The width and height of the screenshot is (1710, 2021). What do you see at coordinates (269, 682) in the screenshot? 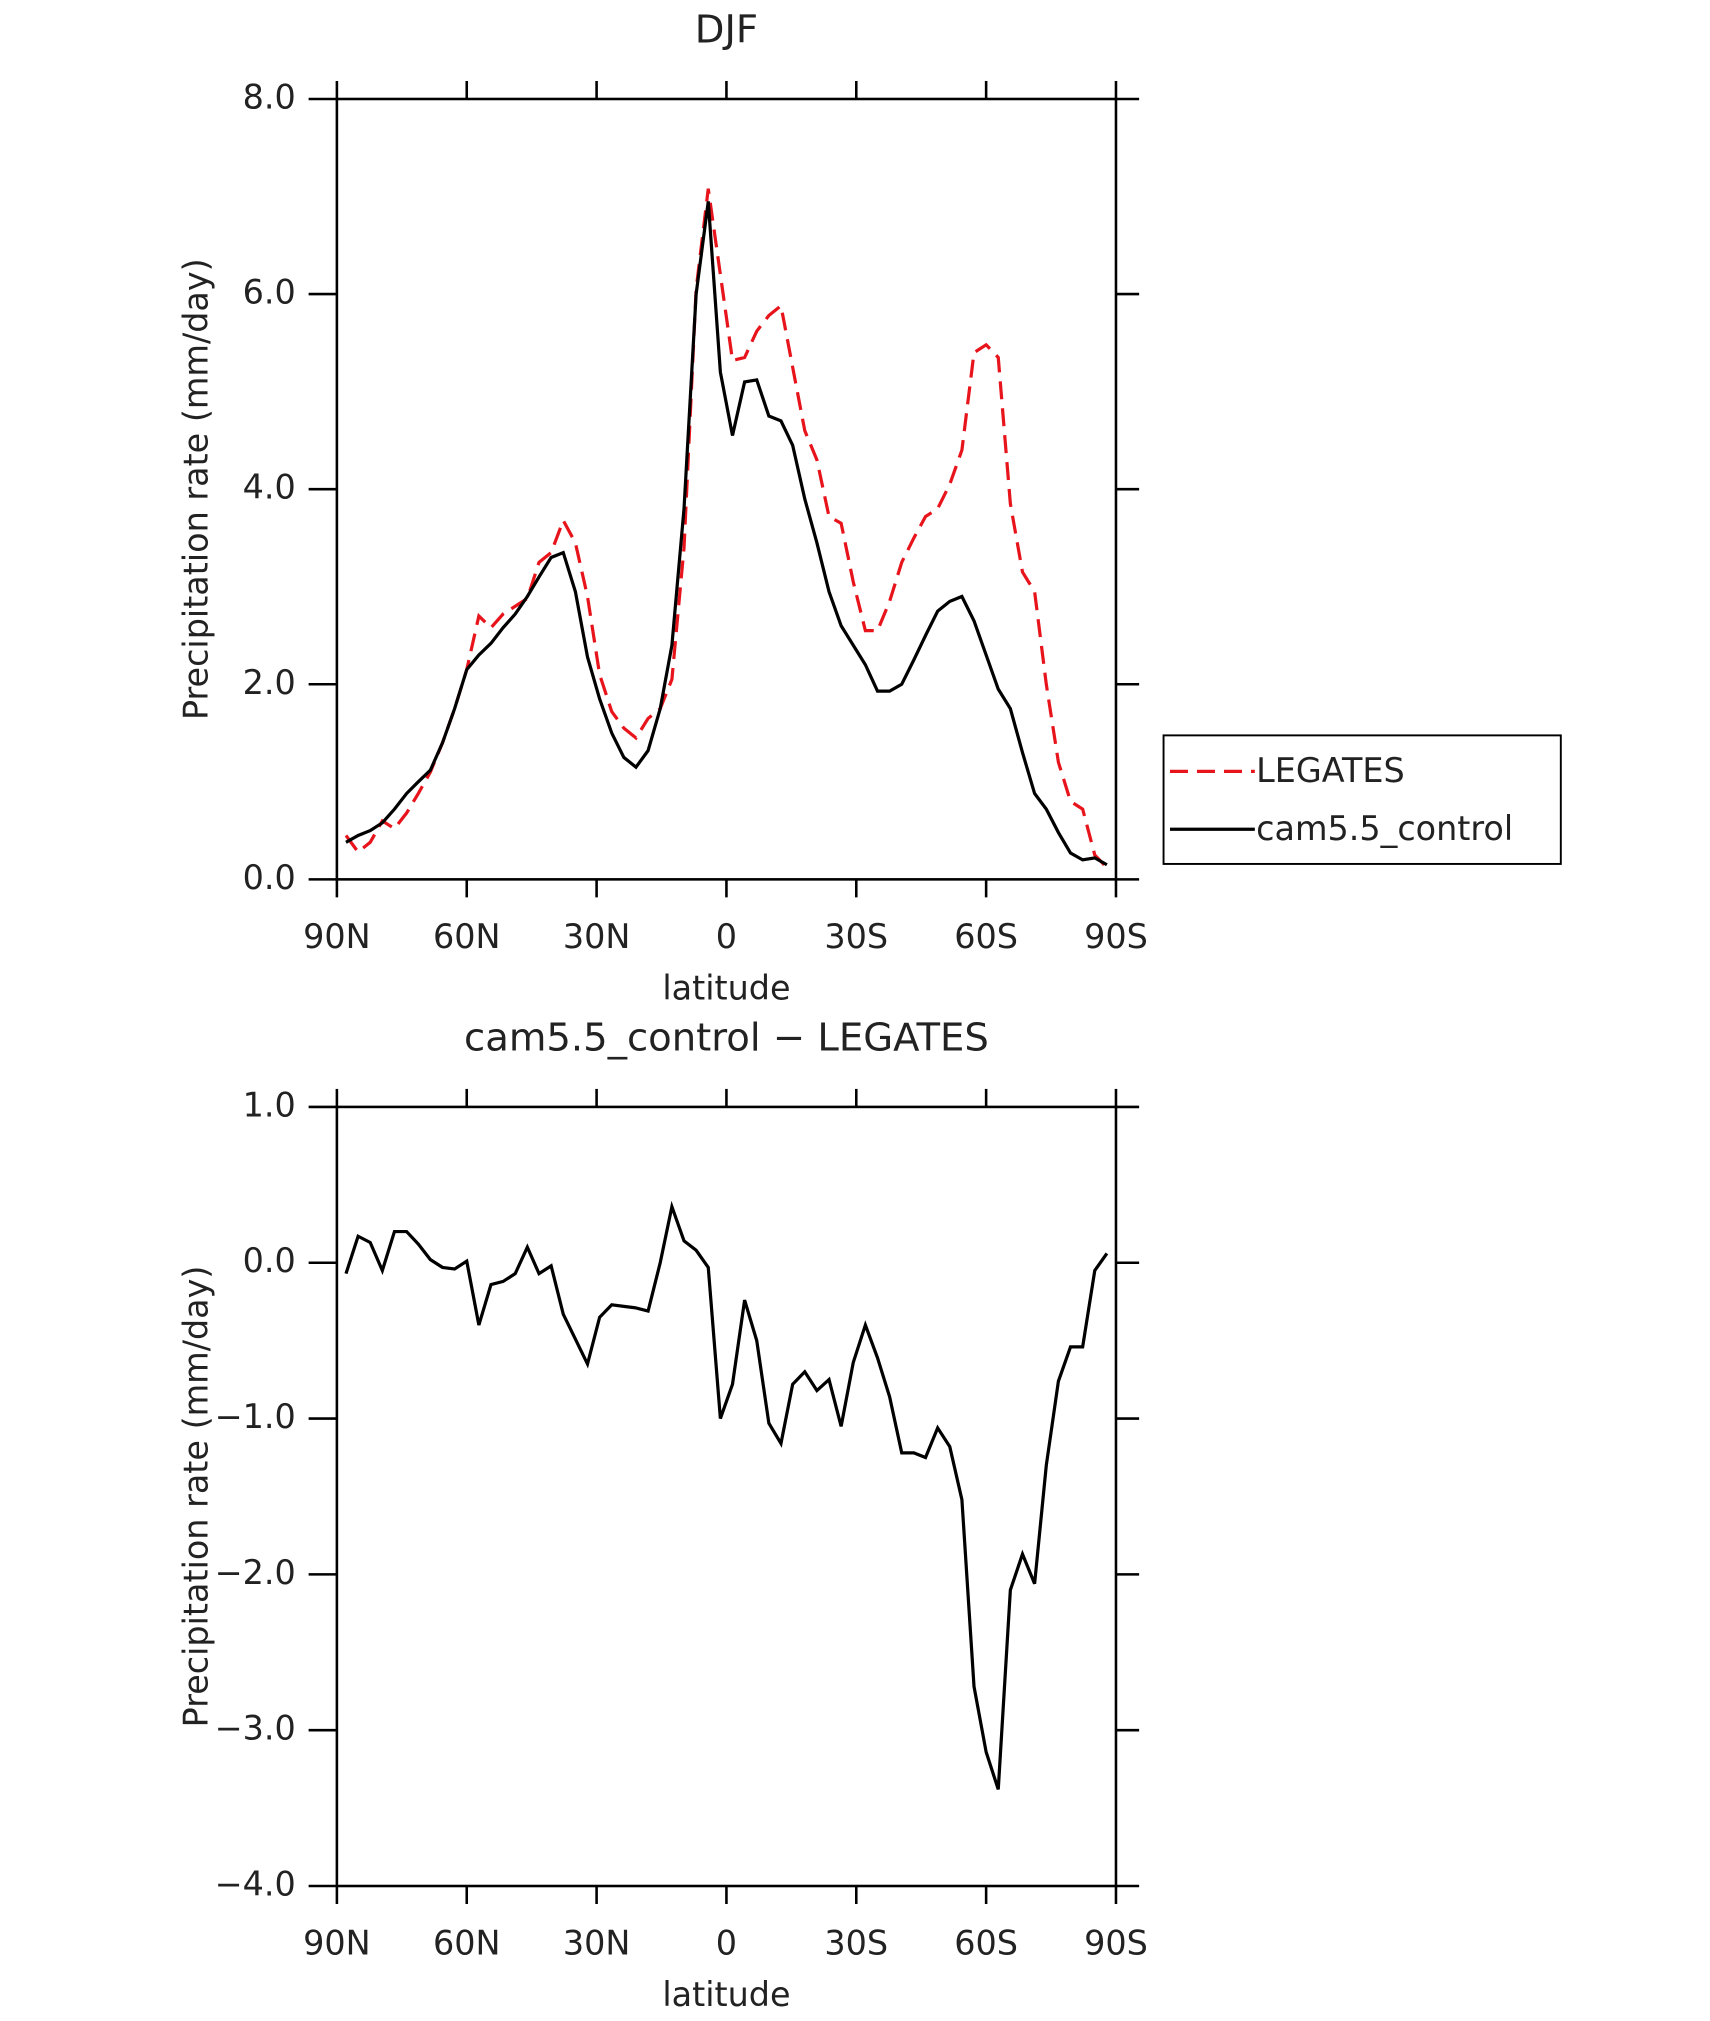
I see `y-tick-label: 2.0` at bounding box center [269, 682].